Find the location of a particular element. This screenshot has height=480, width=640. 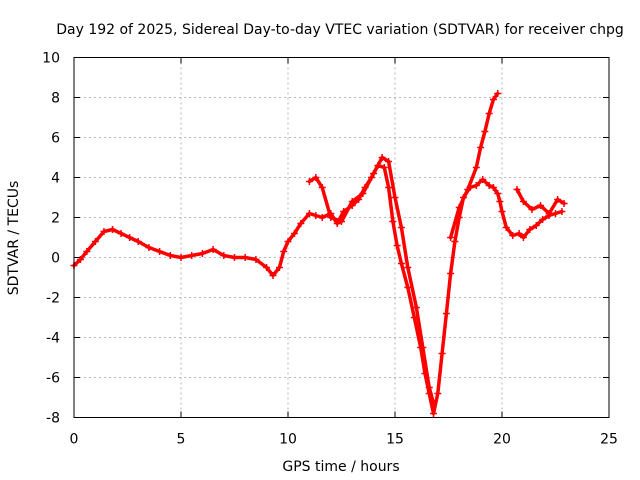

x-tick-label: 10 is located at coordinates (288, 440).